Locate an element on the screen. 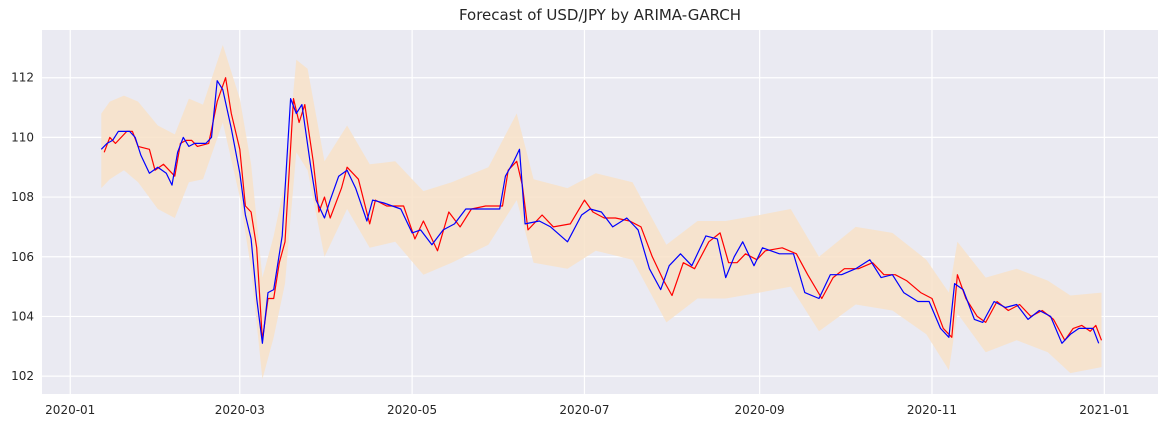  y-tick-label: 112 is located at coordinates (22, 78).